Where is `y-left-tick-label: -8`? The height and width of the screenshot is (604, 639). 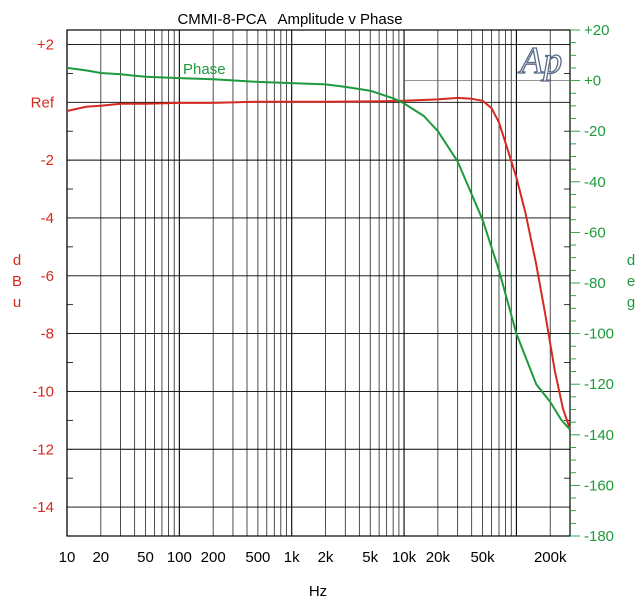
y-left-tick-label: -8 is located at coordinates (47, 334).